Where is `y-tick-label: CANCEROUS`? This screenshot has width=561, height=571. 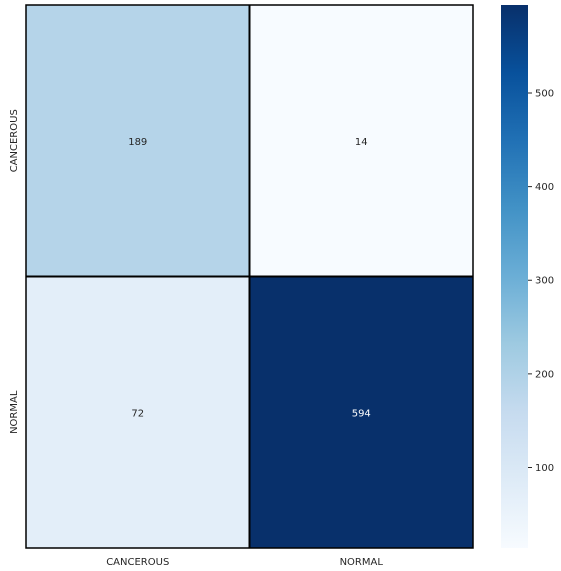 y-tick-label: CANCEROUS is located at coordinates (14, 140).